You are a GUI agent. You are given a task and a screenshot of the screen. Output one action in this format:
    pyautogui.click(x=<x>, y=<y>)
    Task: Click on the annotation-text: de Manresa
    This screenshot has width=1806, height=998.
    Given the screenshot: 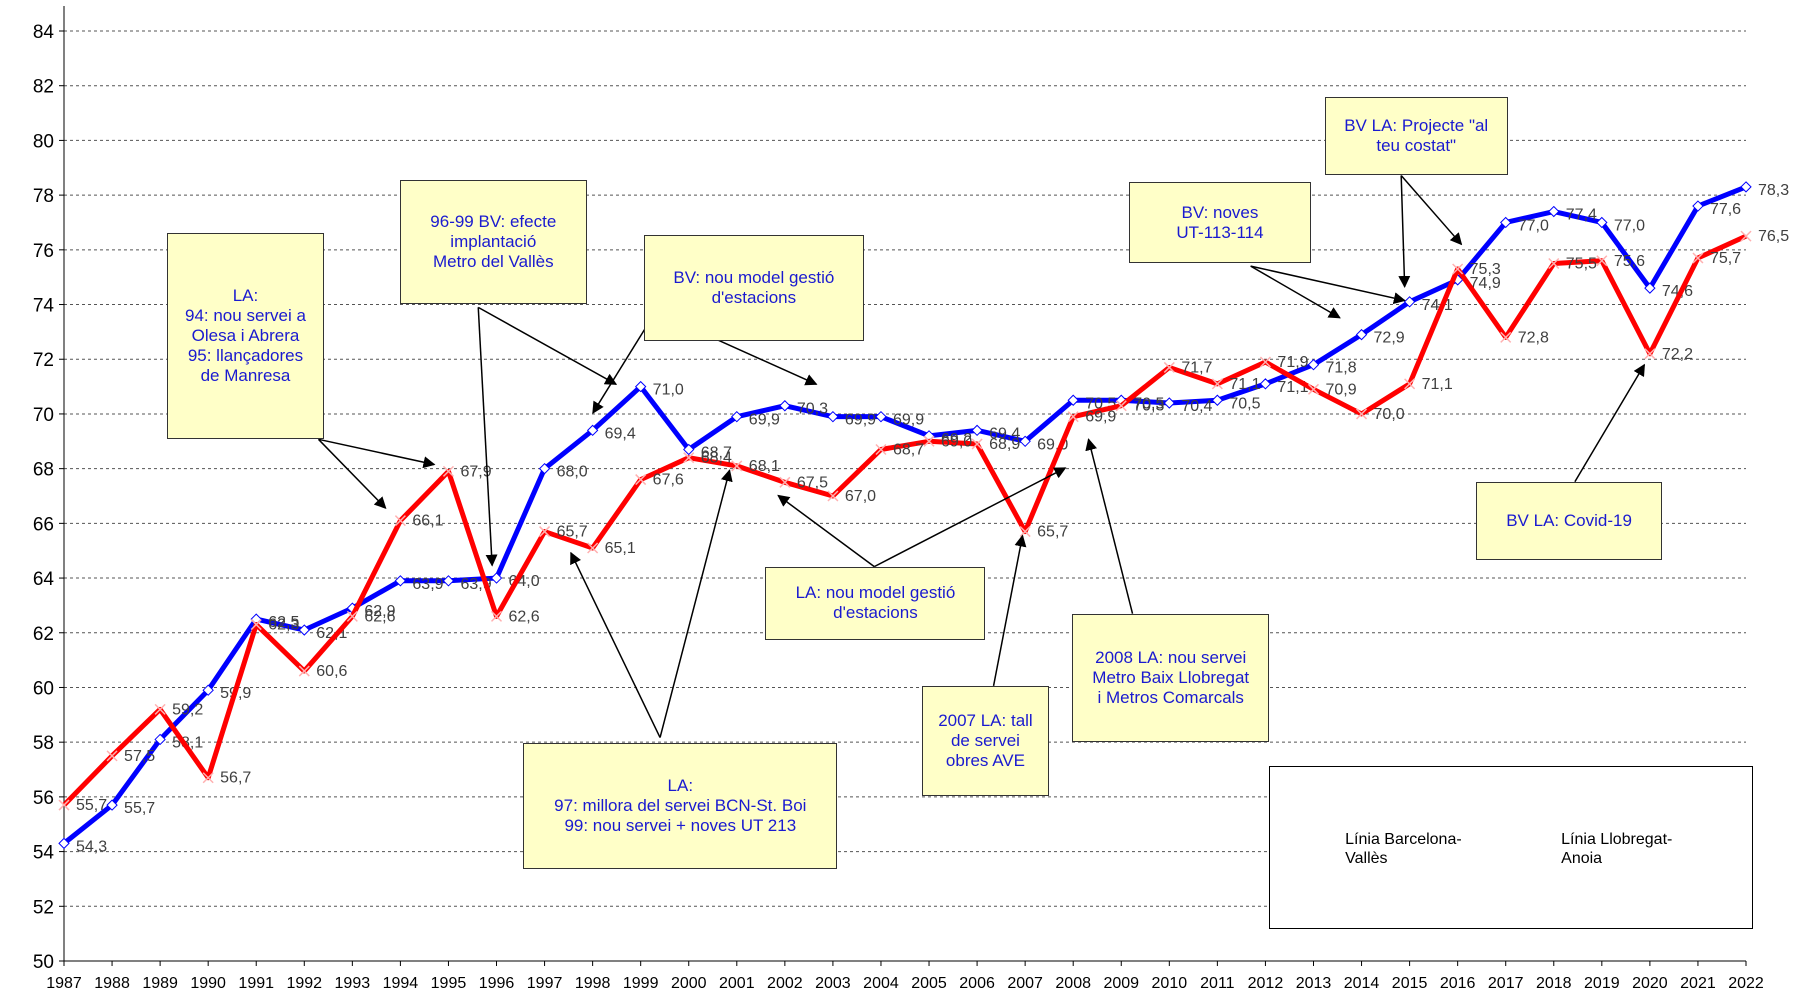 What is the action you would take?
    pyautogui.click(x=245, y=376)
    